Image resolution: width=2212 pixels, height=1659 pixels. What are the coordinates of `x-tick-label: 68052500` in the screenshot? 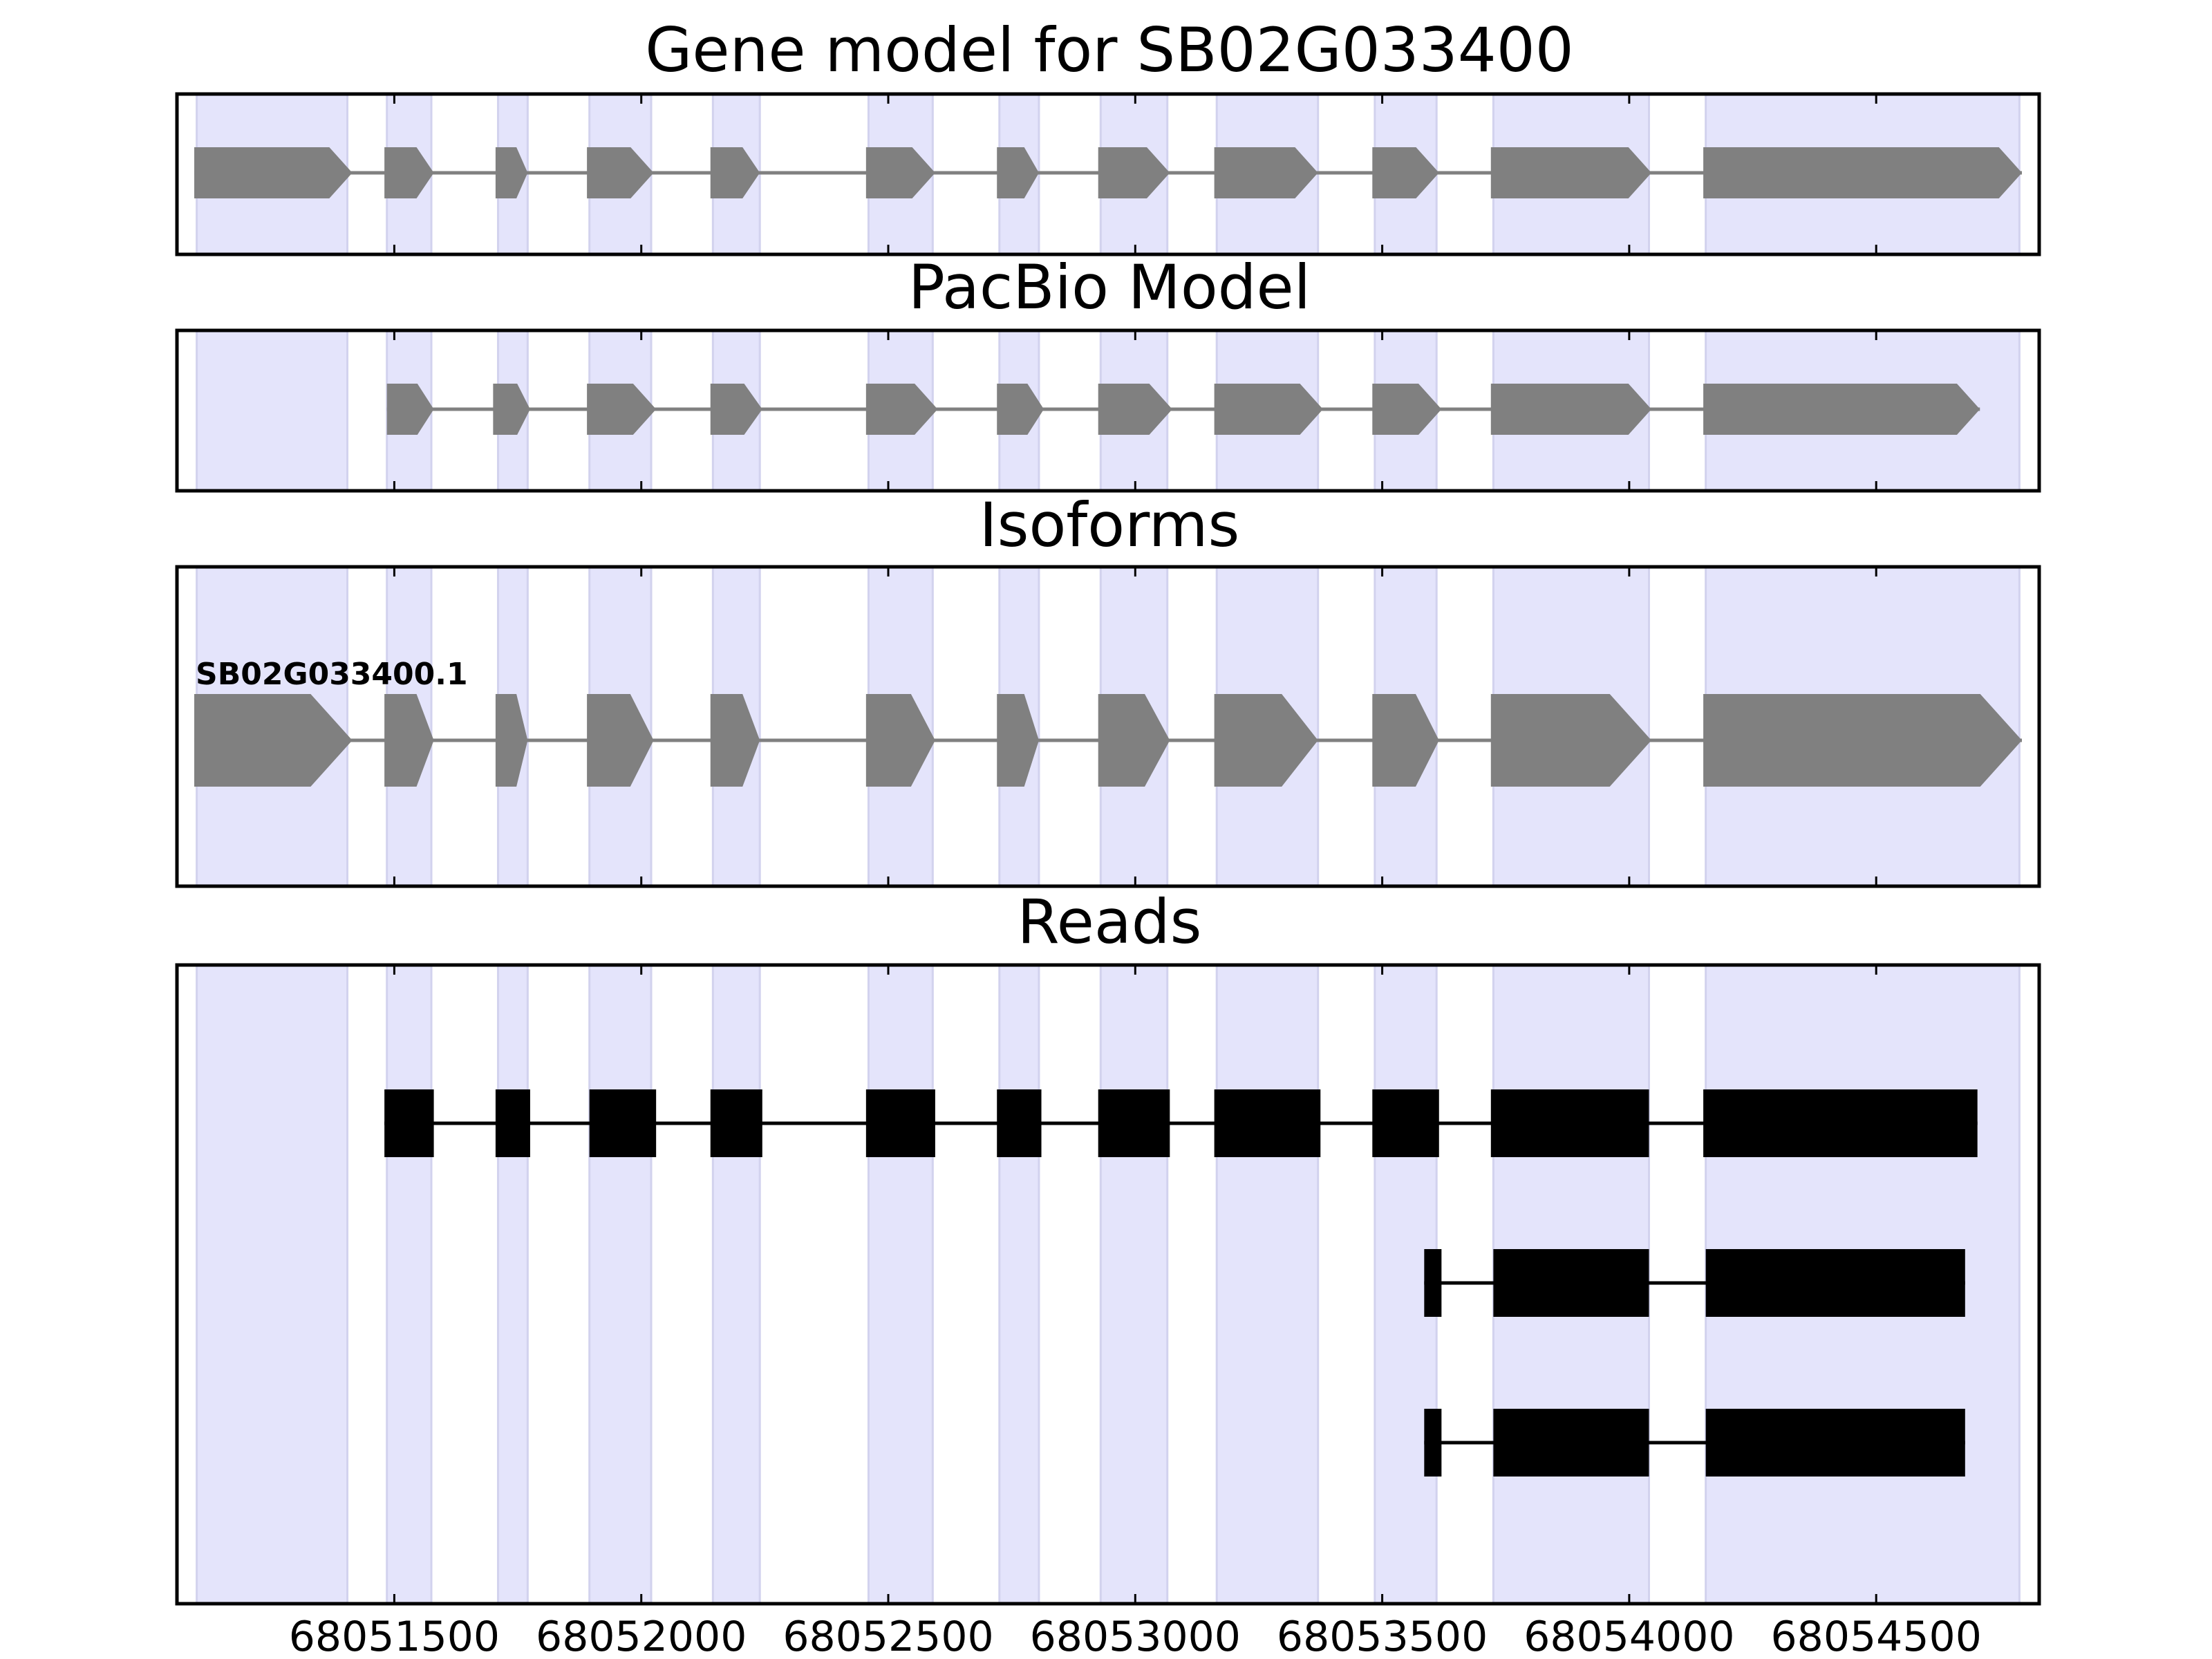 It's located at (887, 1636).